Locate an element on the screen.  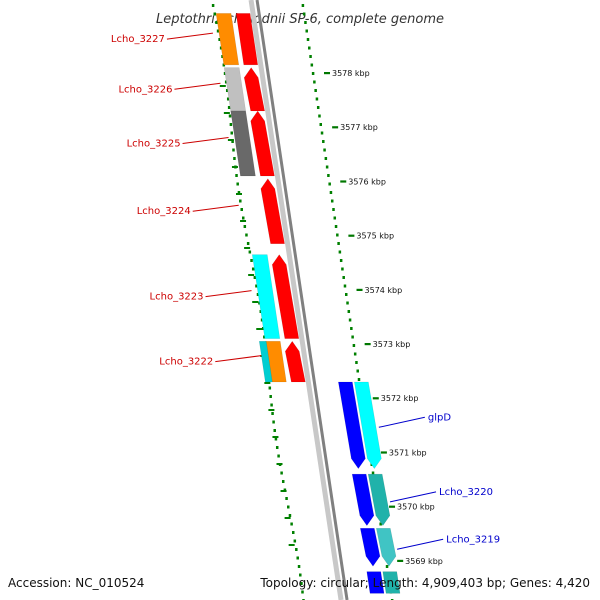
tick-label: 3569 kbp is located at coordinates (424, 561).